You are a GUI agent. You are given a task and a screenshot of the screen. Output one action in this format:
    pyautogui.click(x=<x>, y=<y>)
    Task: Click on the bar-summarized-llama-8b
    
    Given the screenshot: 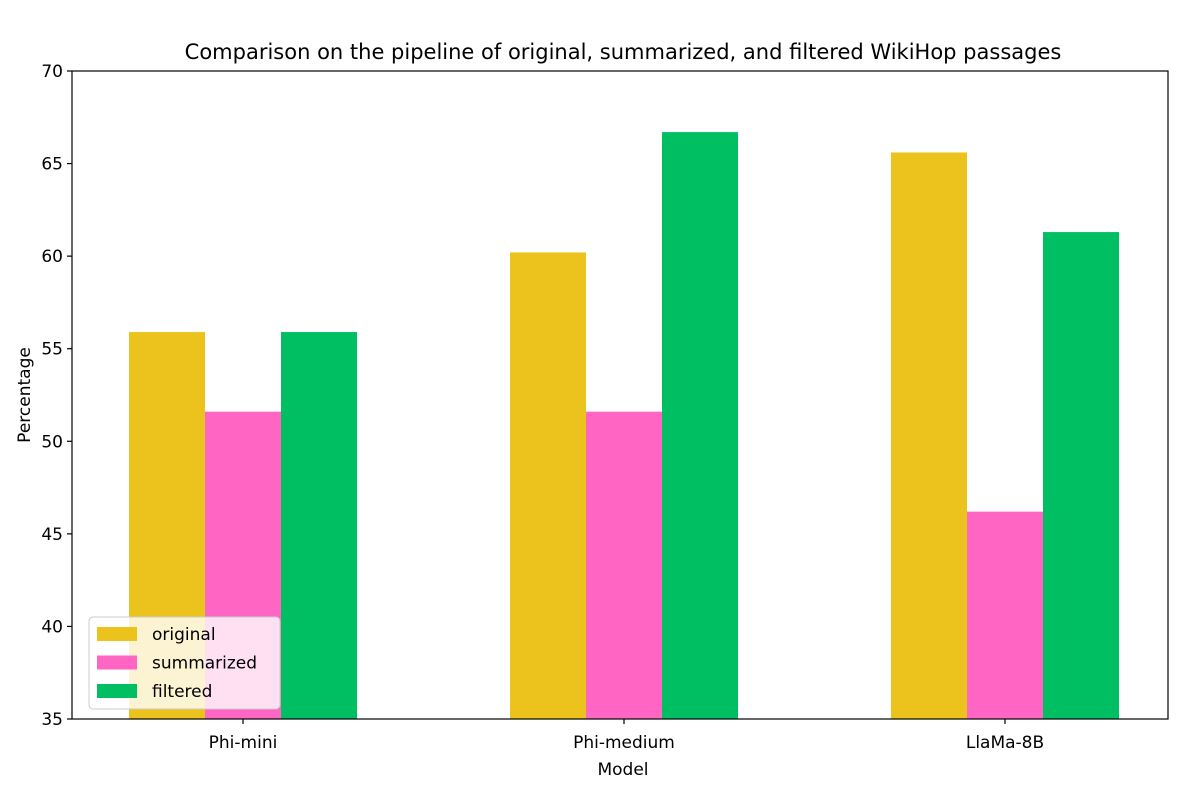 What is the action you would take?
    pyautogui.click(x=1005, y=615)
    